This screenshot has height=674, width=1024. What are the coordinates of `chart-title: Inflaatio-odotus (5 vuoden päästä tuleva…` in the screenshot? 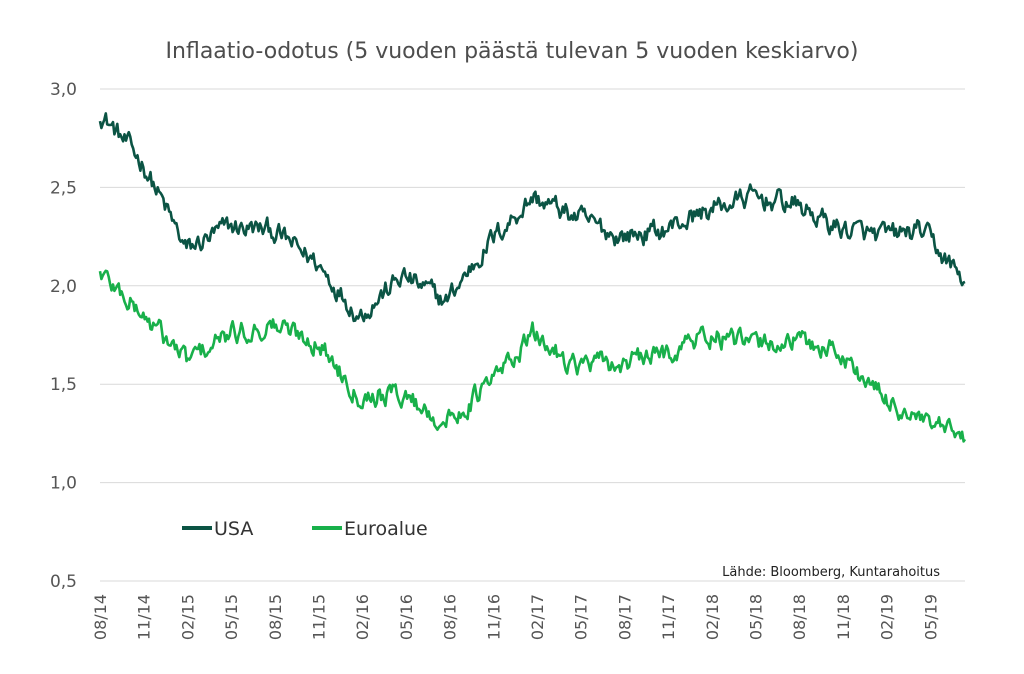 It's located at (512, 51).